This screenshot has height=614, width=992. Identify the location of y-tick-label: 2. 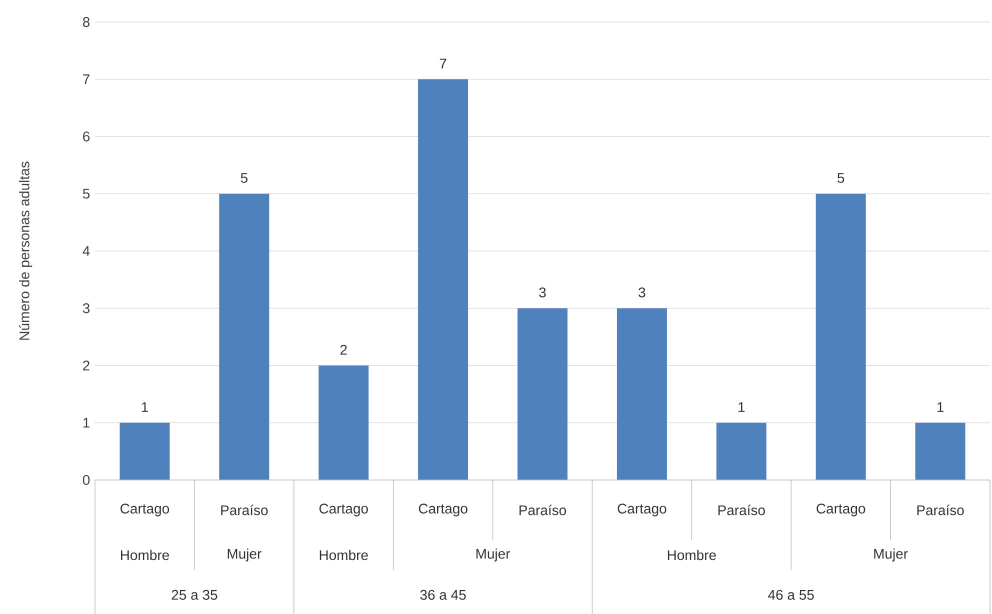
(86, 365).